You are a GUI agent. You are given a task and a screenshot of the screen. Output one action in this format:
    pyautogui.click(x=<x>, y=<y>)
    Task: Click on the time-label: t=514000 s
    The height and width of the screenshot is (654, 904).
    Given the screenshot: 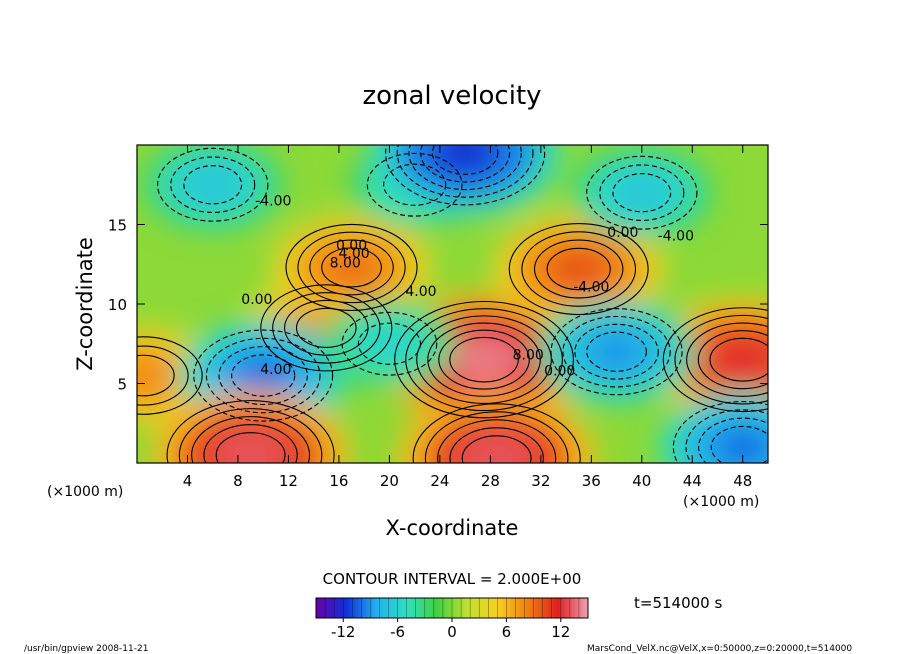 What is the action you would take?
    pyautogui.click(x=678, y=603)
    